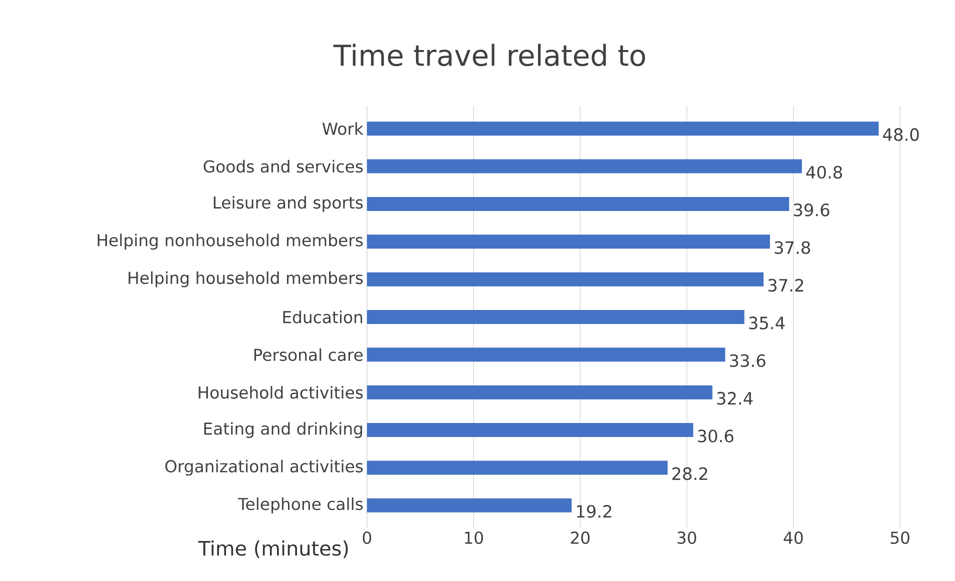  I want to click on data-label: 40.8, so click(824, 172).